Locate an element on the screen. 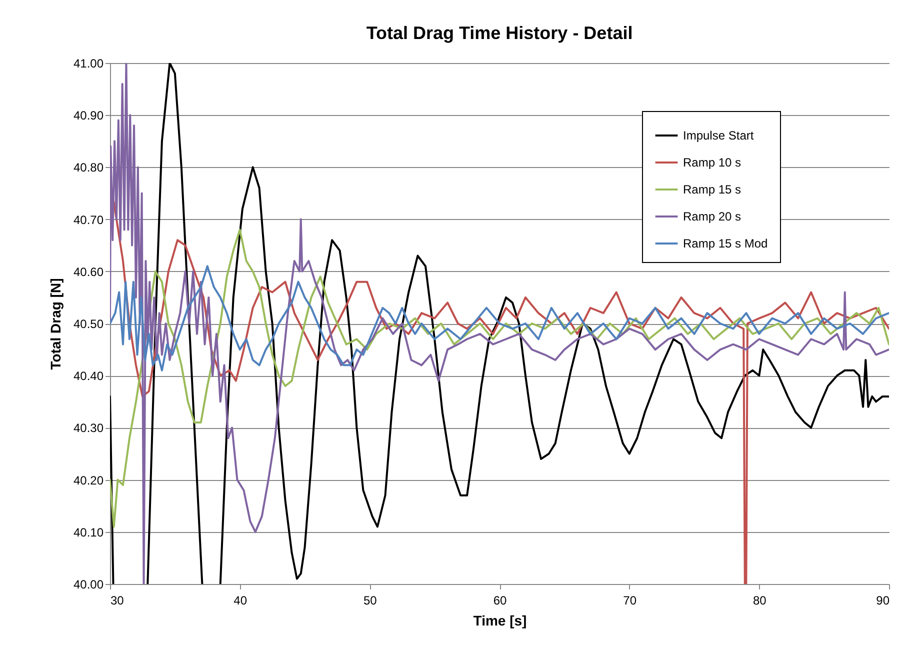 The image size is (913, 651). legend-label: Ramp 15 s is located at coordinates (712, 189).